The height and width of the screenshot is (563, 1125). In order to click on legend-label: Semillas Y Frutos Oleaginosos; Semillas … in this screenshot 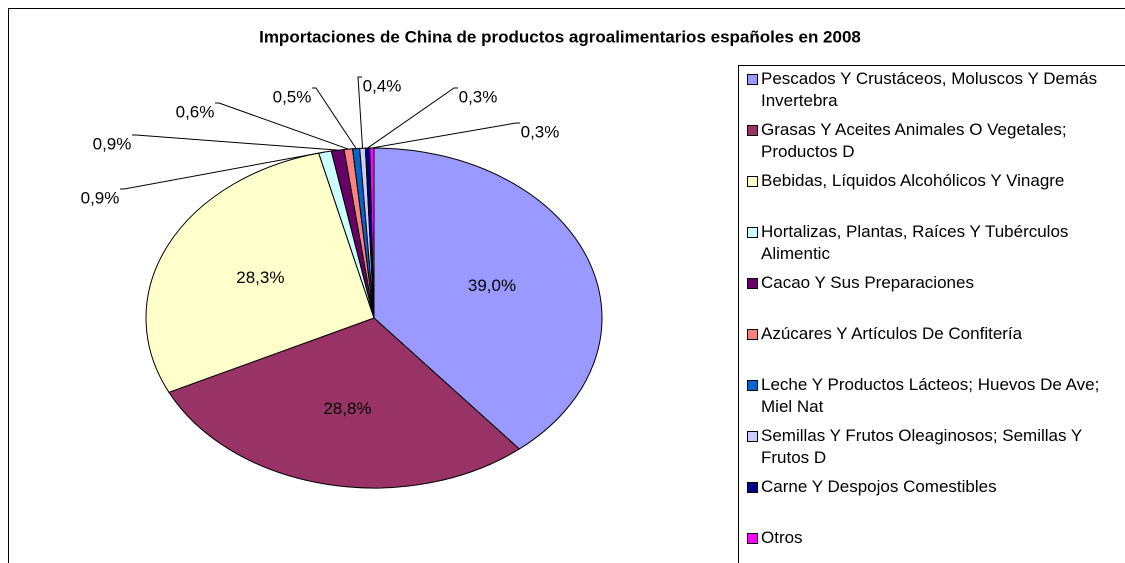, I will do `click(921, 446)`.